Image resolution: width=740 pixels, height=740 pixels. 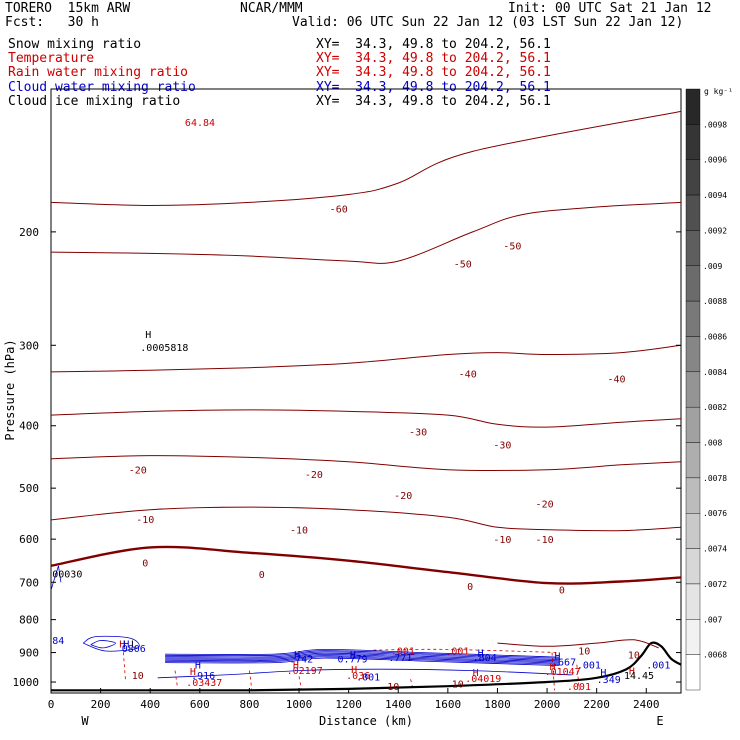 I want to click on x-tick-label: 0, so click(x=51, y=704).